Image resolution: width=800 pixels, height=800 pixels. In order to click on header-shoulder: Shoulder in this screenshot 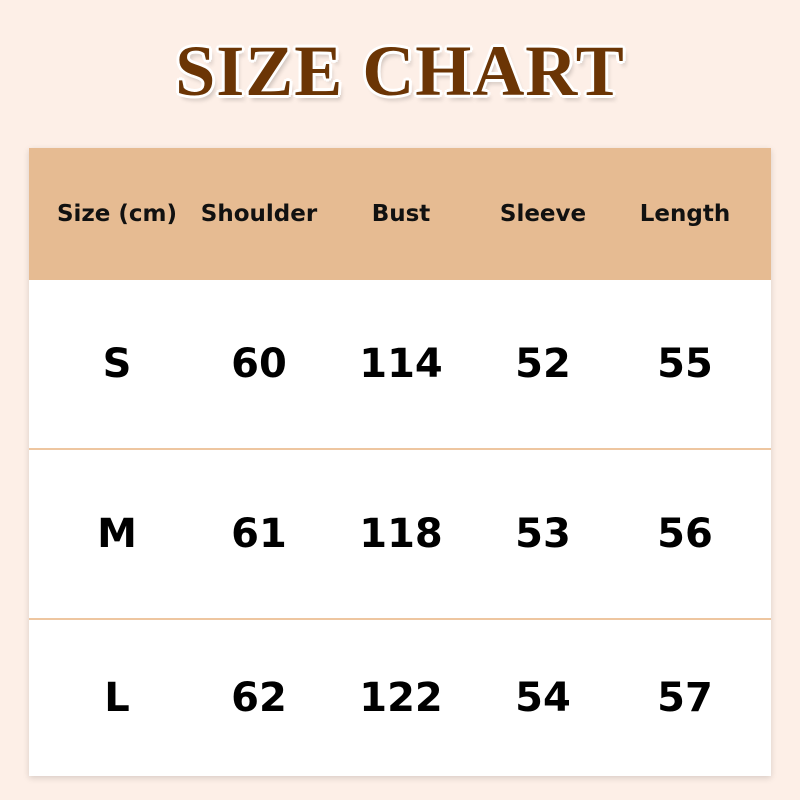, I will do `click(259, 214)`.